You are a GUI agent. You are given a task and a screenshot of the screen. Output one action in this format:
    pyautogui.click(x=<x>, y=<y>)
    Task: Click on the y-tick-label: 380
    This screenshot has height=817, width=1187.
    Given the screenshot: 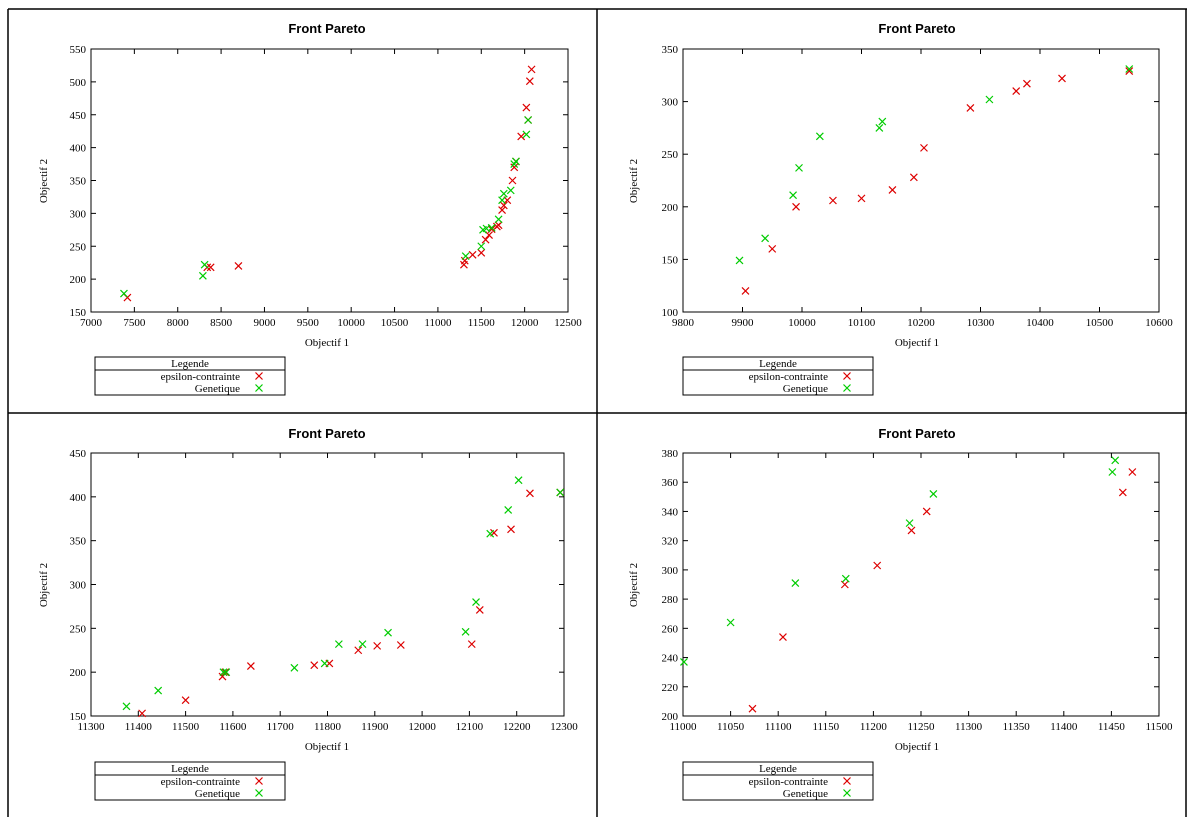 What is the action you would take?
    pyautogui.click(x=670, y=454)
    